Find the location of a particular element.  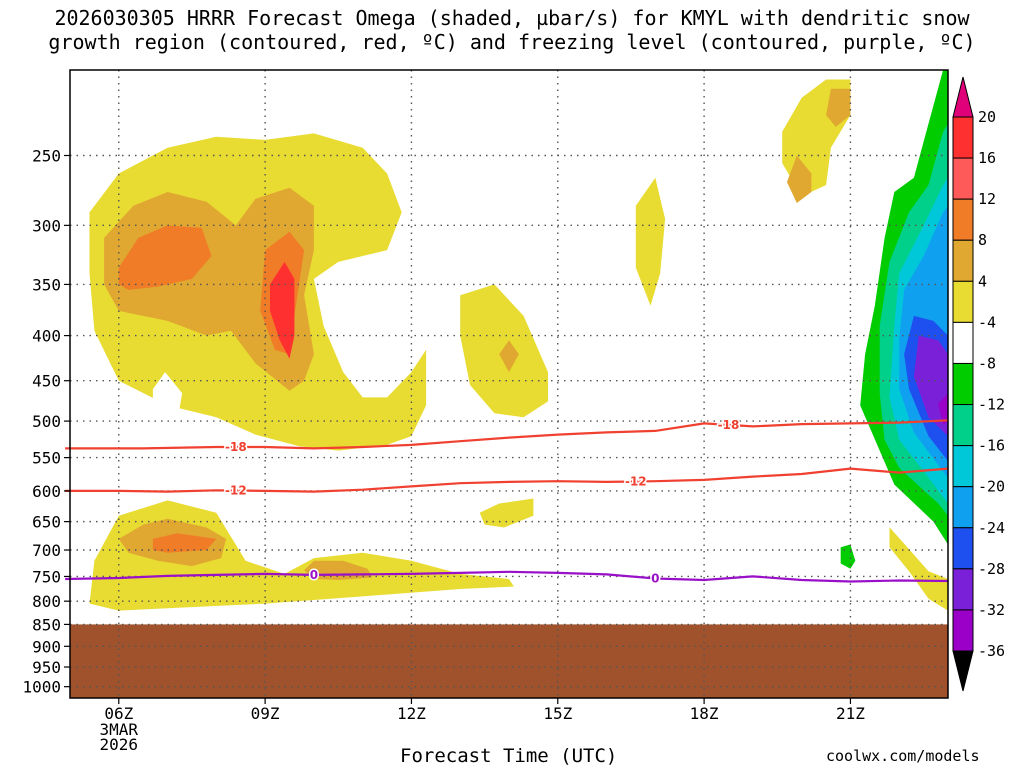

colorbar-label-13: -36 is located at coordinates (991, 651).